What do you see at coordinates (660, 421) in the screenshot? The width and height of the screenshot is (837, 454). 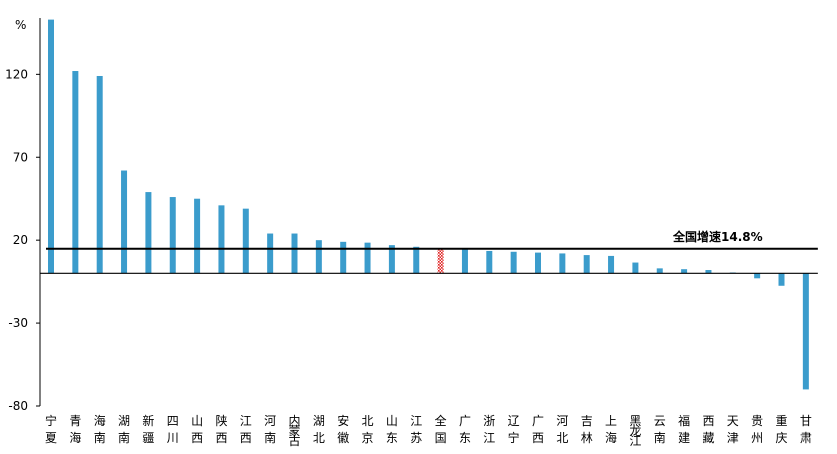 I see `x-category-label: 云` at bounding box center [660, 421].